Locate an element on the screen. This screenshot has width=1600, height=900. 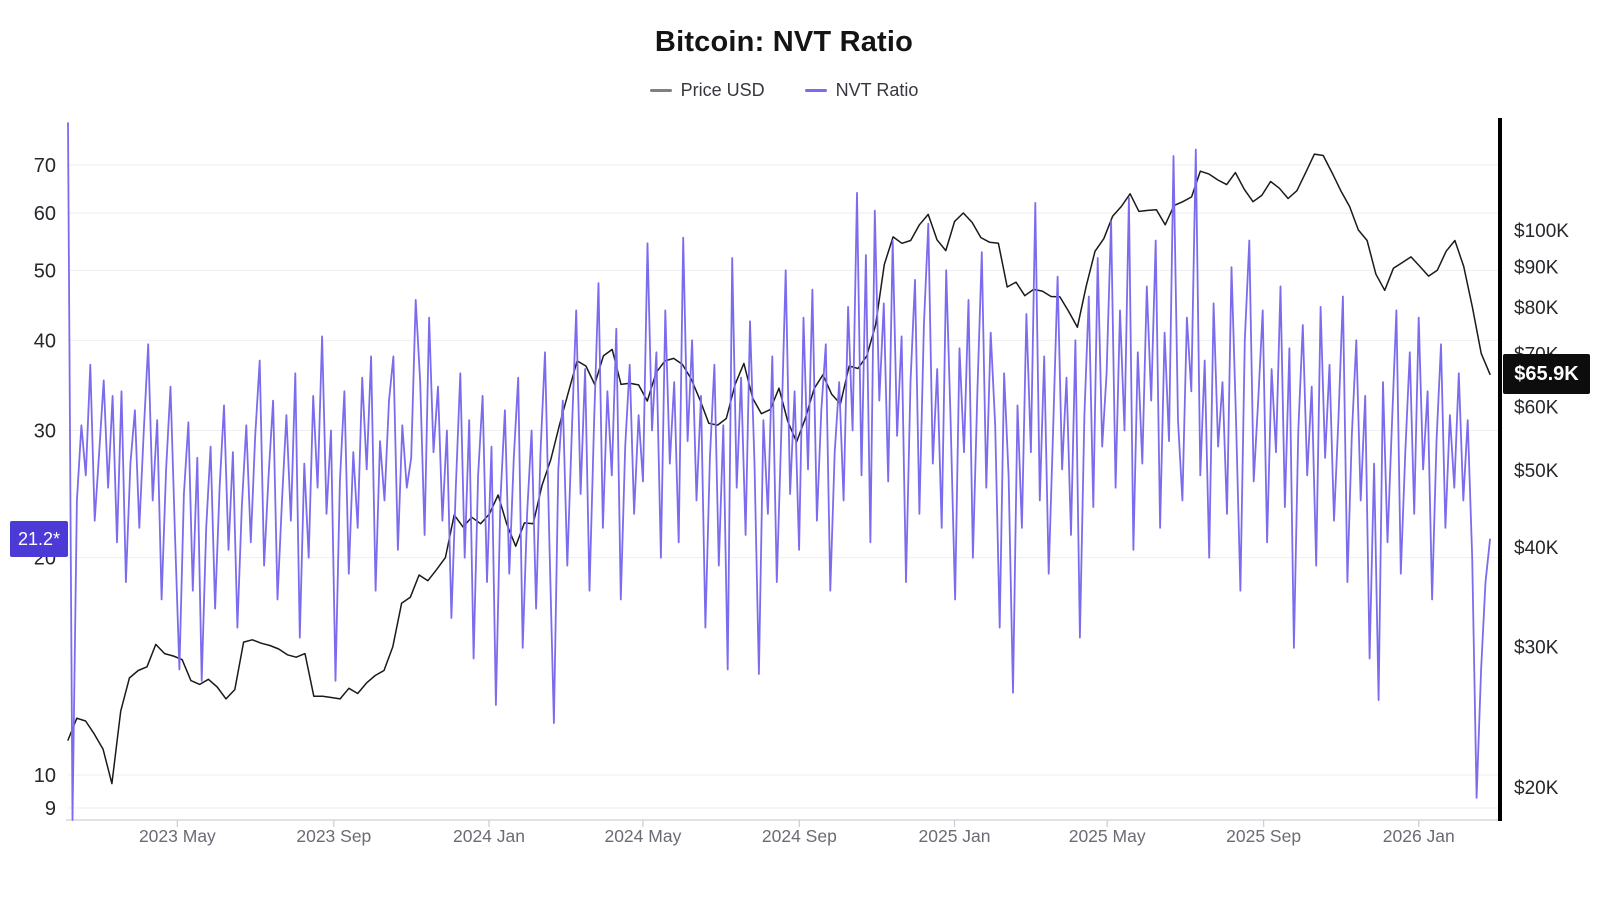
x-tick-label: 2025 May is located at coordinates (1107, 836).